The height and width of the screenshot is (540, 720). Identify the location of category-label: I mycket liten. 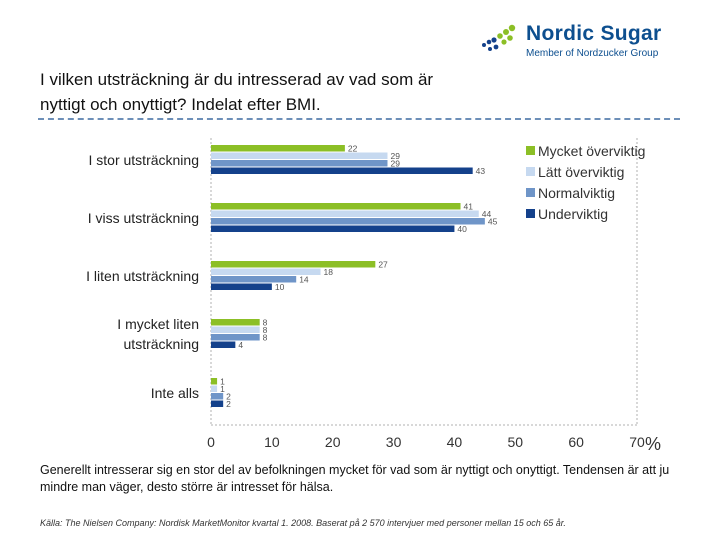
(158, 324).